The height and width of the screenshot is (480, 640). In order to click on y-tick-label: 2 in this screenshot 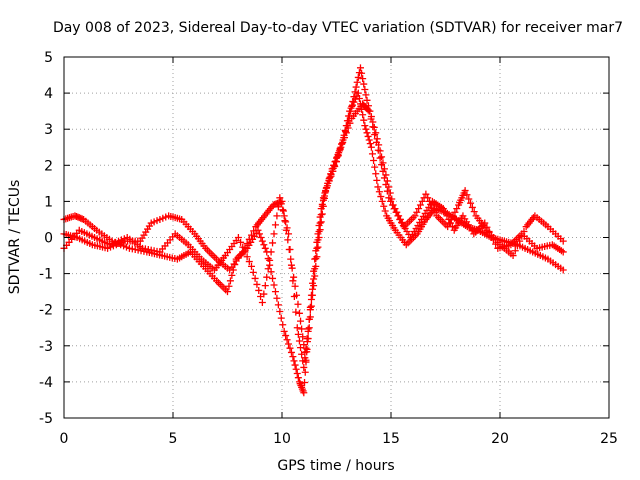, I will do `click(48, 166)`.